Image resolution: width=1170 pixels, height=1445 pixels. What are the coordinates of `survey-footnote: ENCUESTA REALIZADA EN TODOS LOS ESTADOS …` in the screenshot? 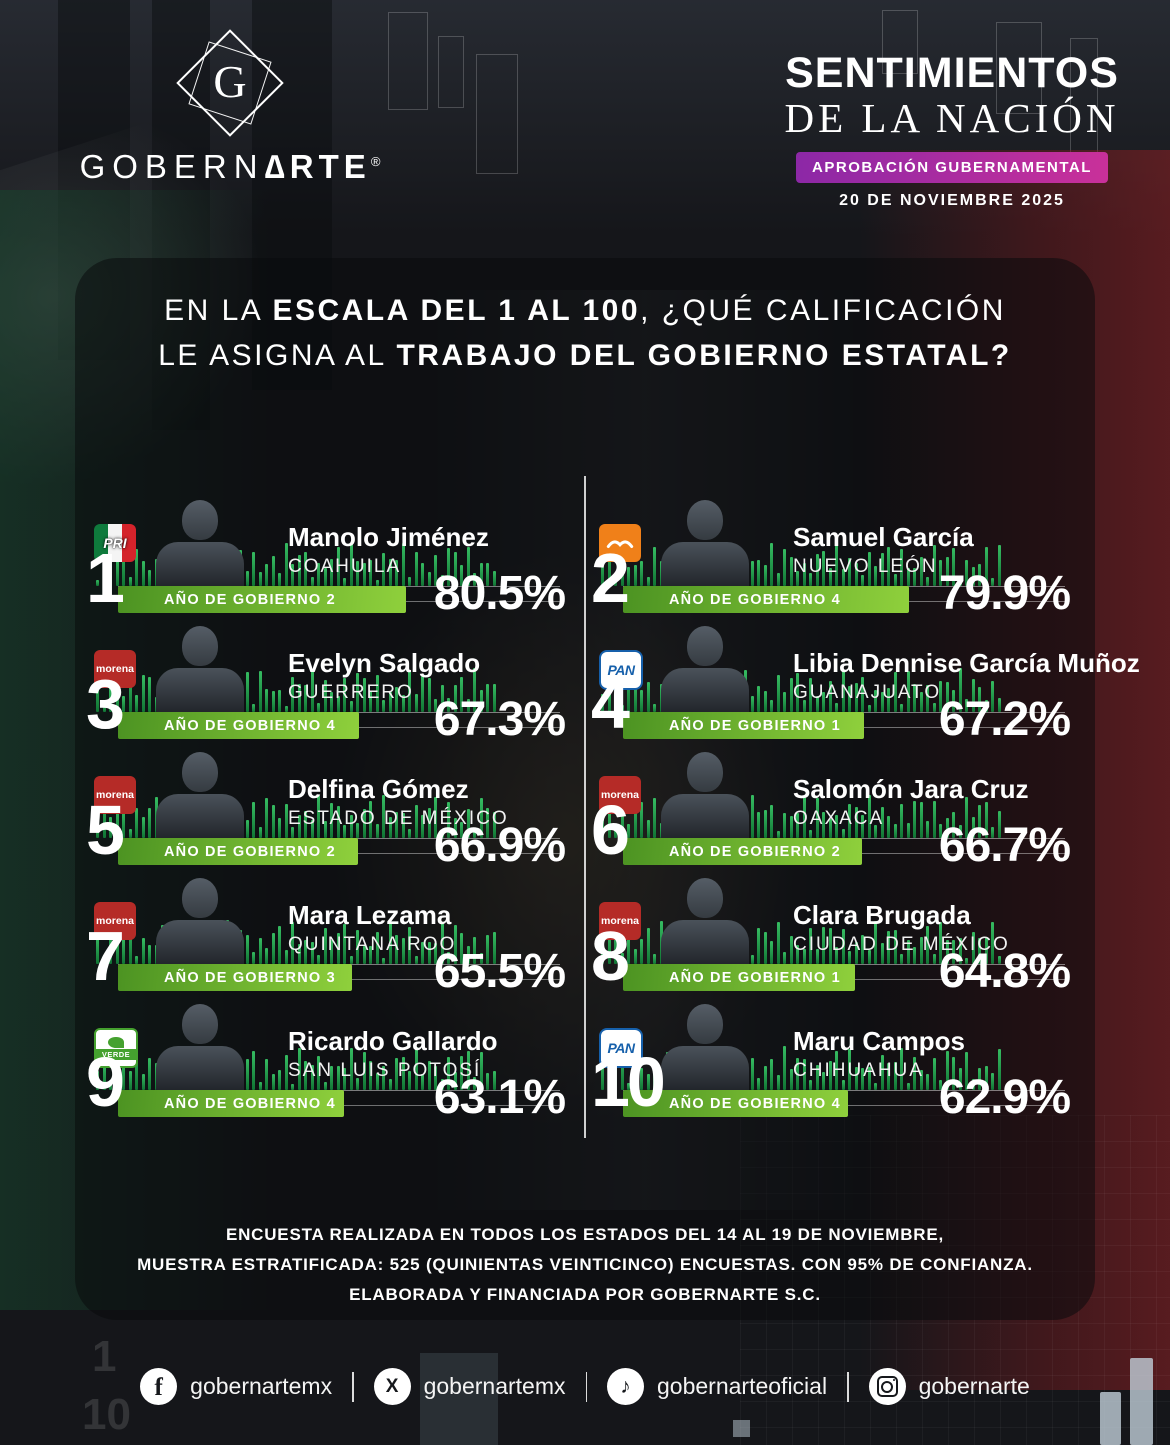 It's located at (585, 1264).